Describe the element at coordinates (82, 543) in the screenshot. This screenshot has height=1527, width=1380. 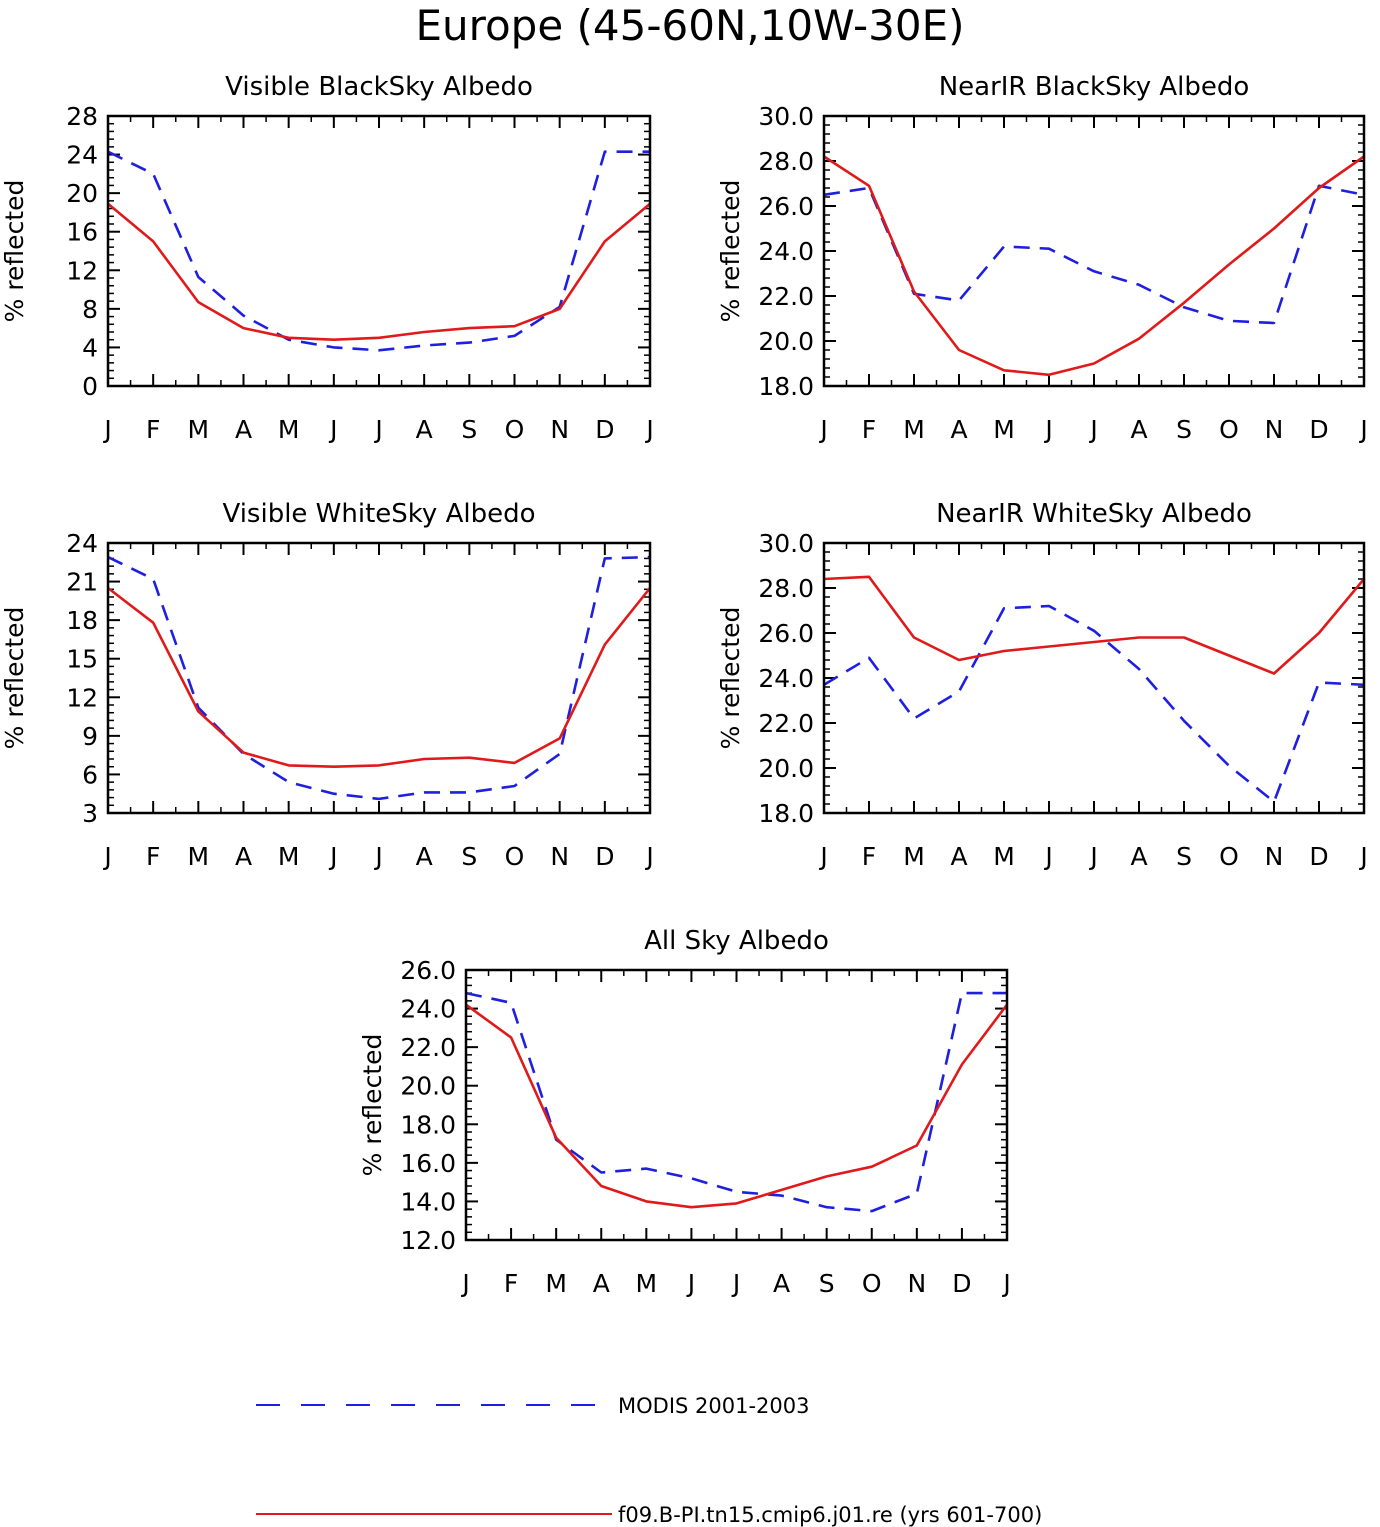
I see `y-tick-label: 24` at that location.